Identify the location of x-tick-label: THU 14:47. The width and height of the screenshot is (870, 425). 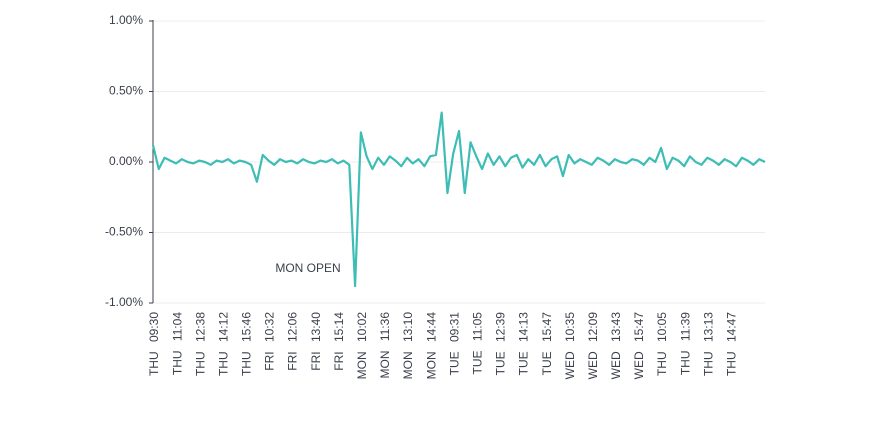
(732, 344).